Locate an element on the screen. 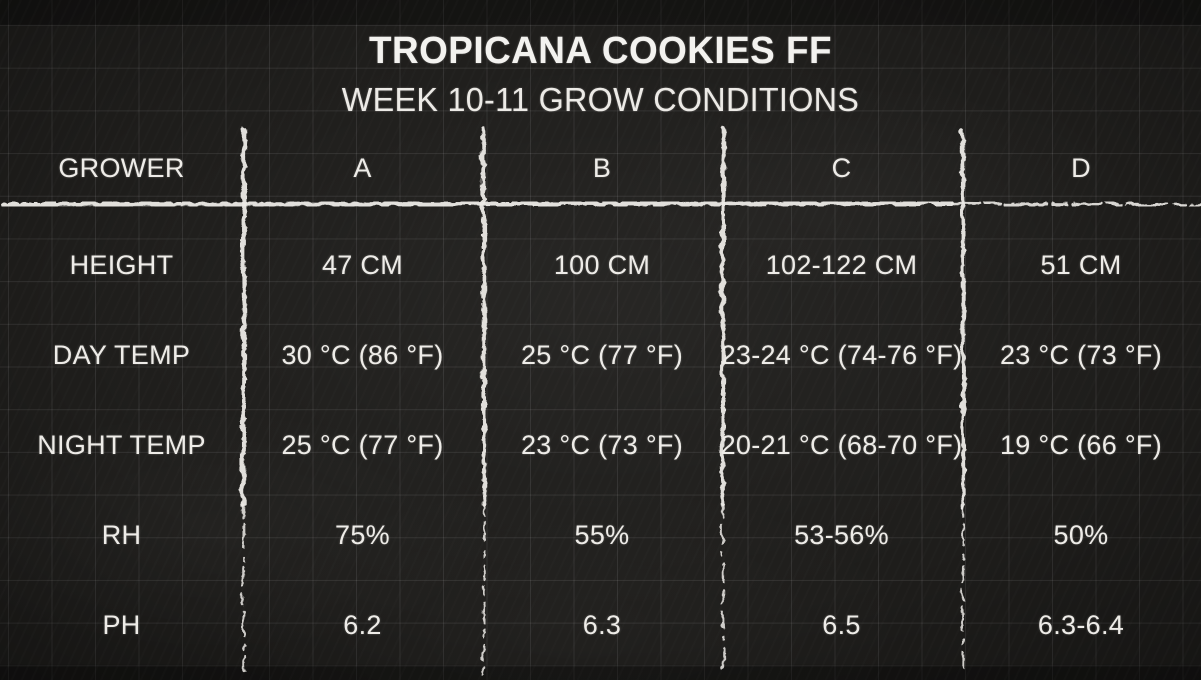 The height and width of the screenshot is (680, 1201). cell-night-temp-a: 25 °C (77 °F) is located at coordinates (362, 444).